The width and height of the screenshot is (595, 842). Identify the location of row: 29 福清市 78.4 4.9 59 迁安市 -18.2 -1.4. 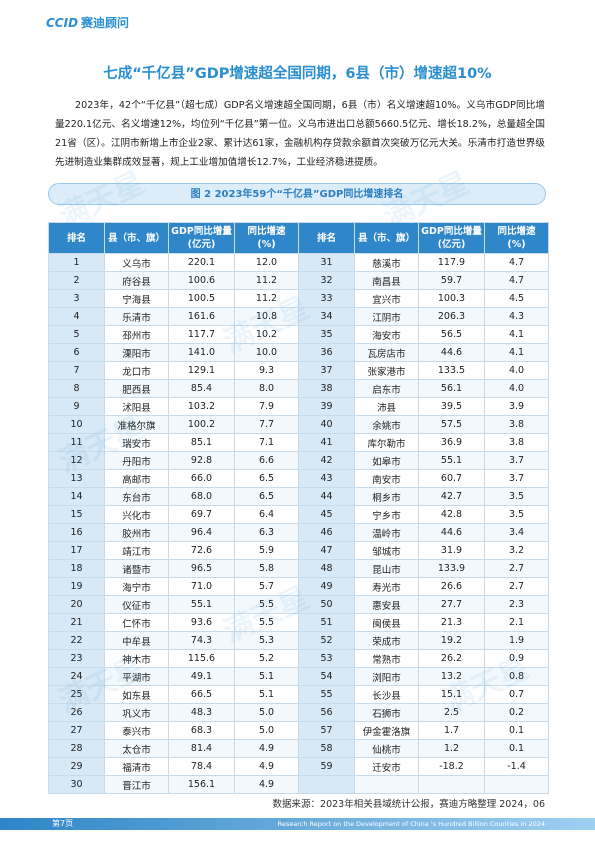
(298, 766).